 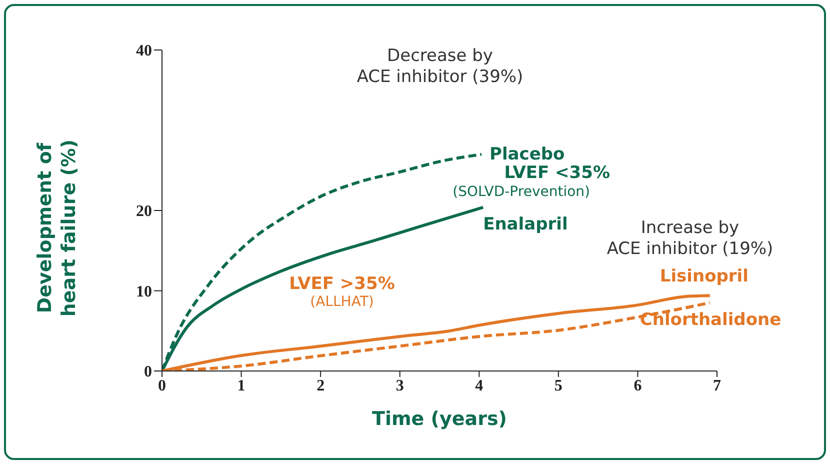 What do you see at coordinates (144, 211) in the screenshot?
I see `y-tick-label: 20` at bounding box center [144, 211].